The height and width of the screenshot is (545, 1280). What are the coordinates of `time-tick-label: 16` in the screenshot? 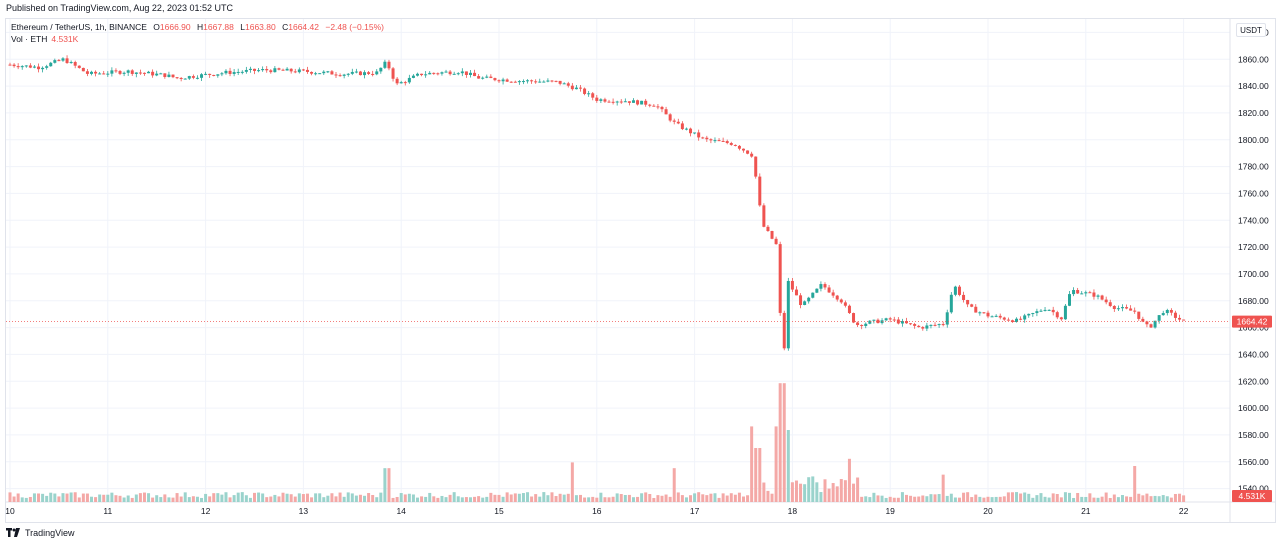 It's located at (597, 511).